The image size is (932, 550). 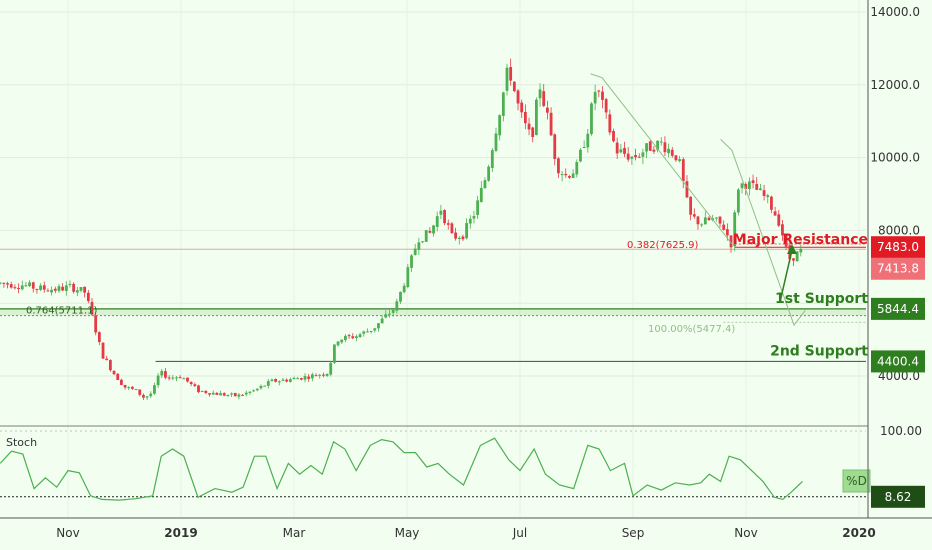 I want to click on projection-arrow, so click(x=786, y=276).